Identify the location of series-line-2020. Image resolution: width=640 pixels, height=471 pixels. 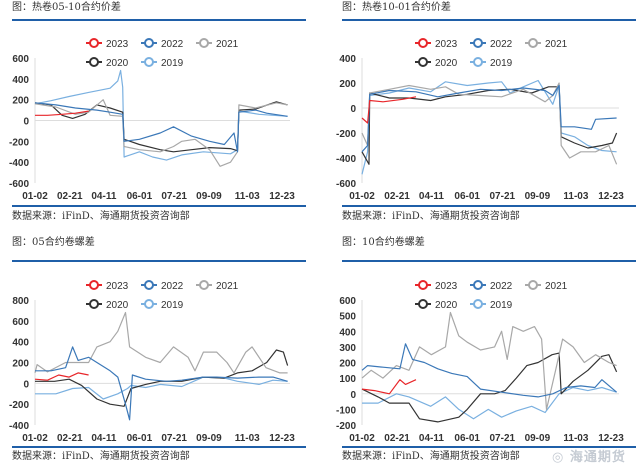
(161, 127).